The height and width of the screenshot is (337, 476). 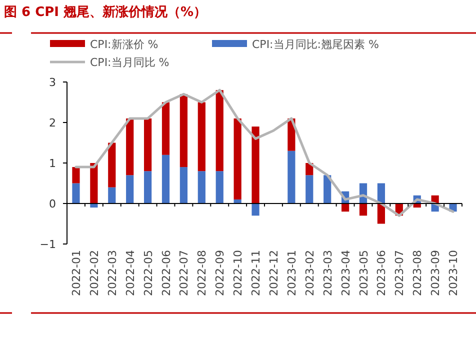 I want to click on x-tick-label: 2023-05, so click(x=363, y=273).